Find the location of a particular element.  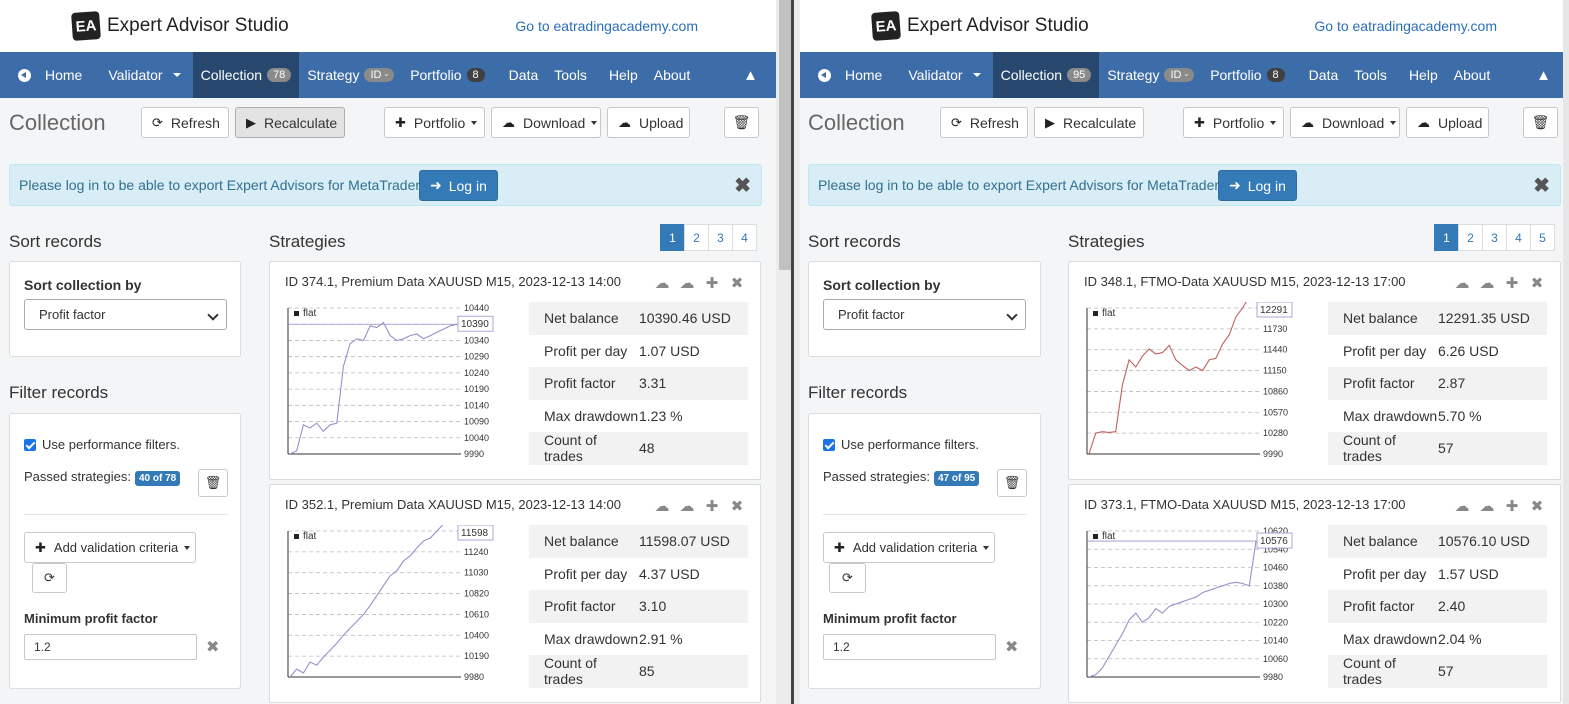

nav-collection: Collection 95 is located at coordinates (1046, 75).